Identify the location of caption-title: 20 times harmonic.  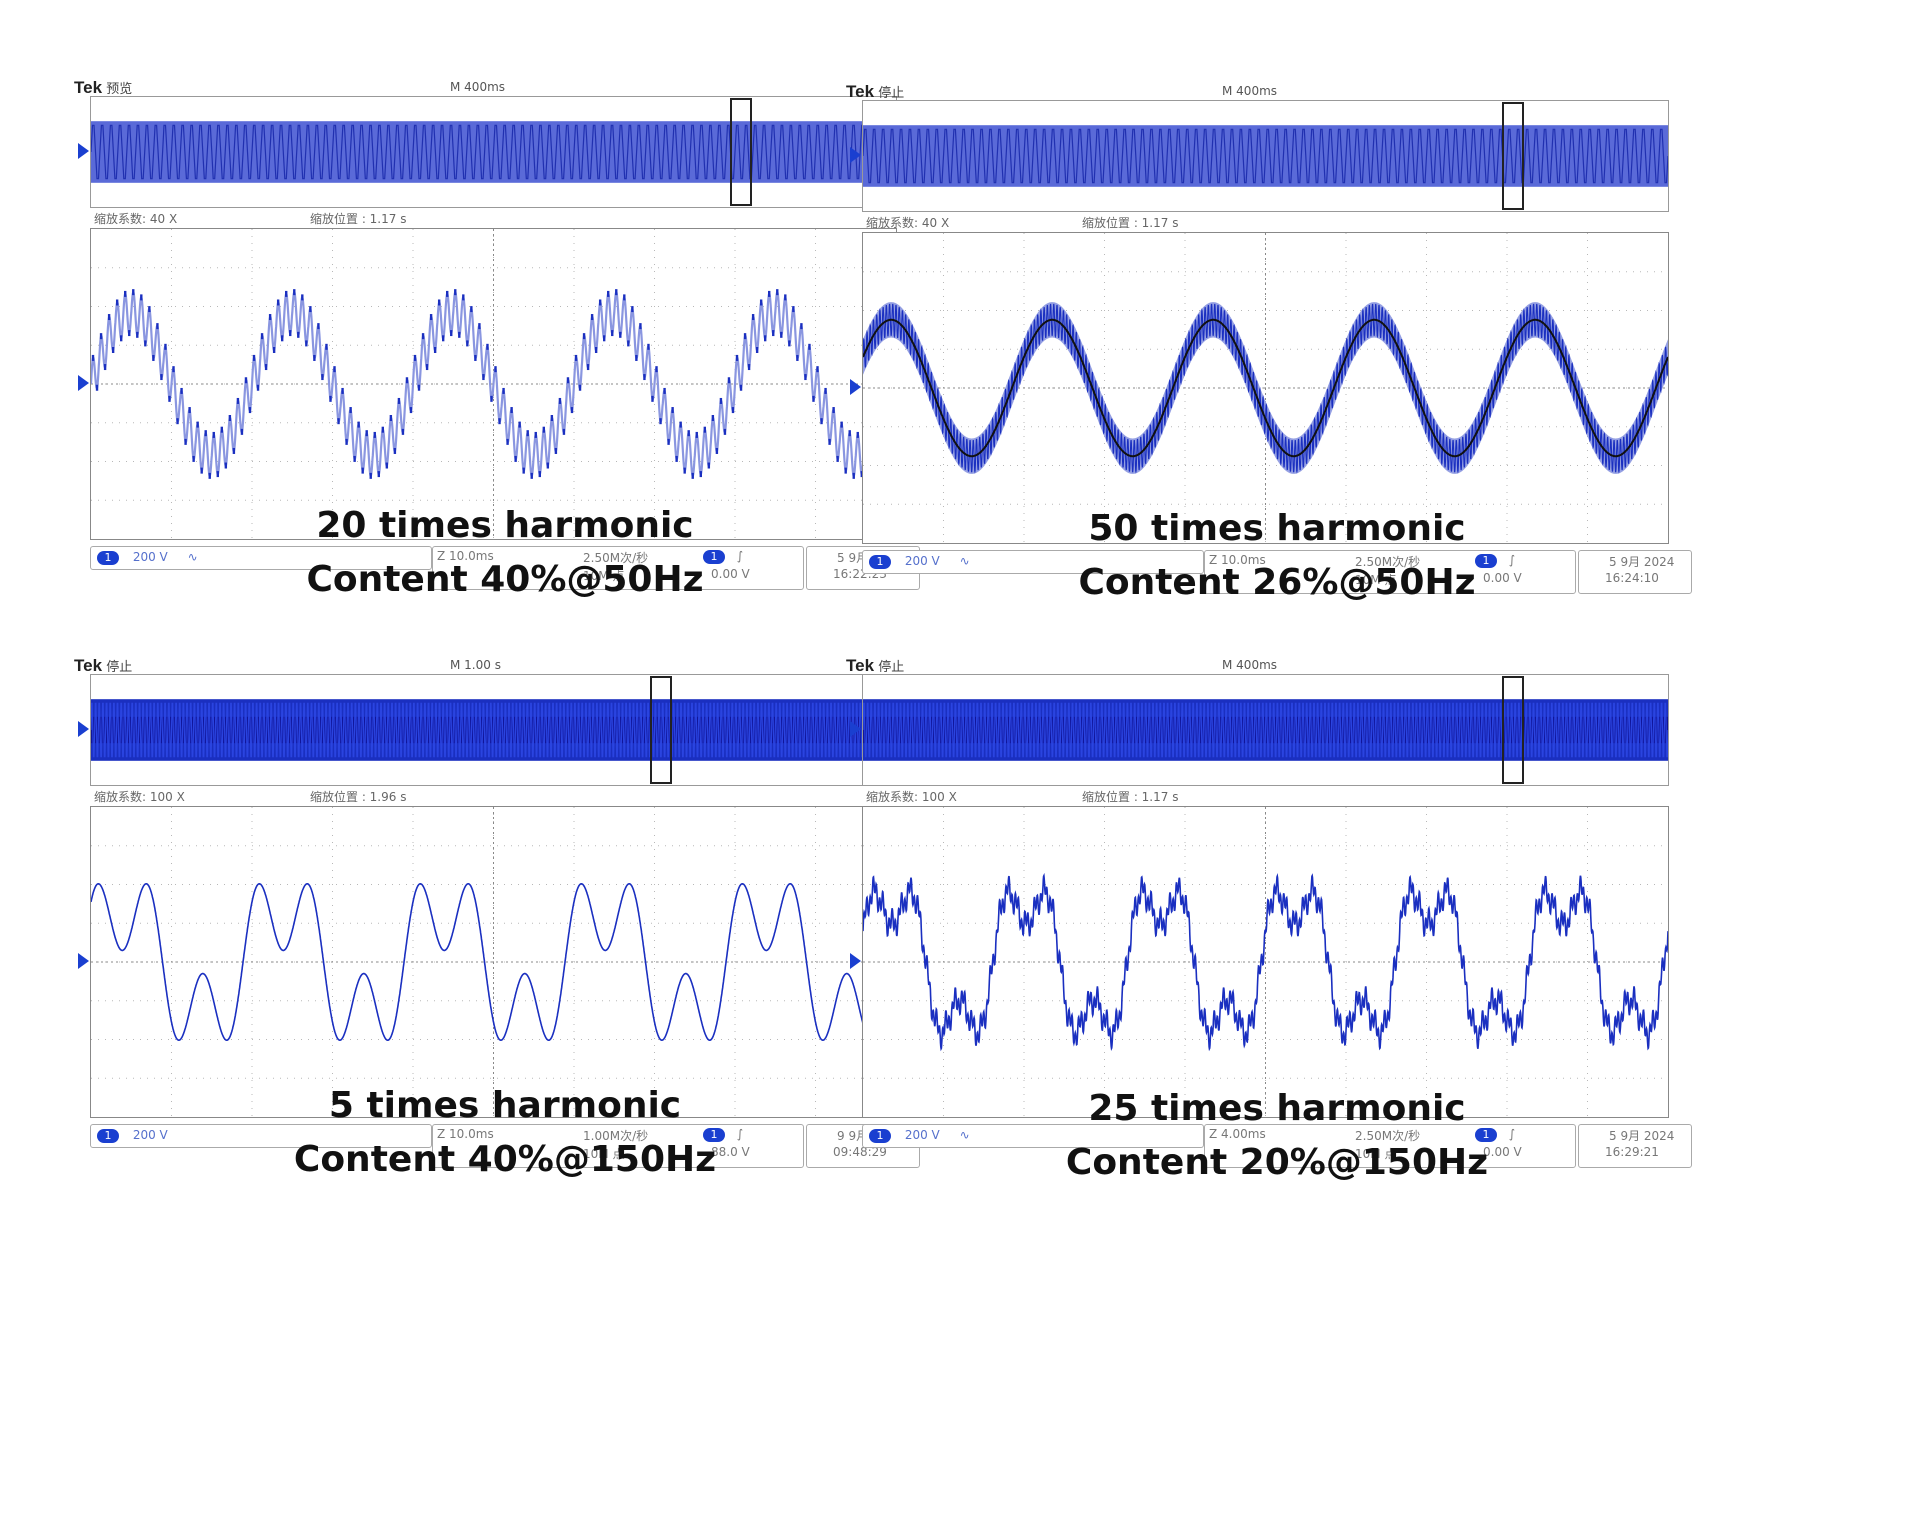
(505, 525).